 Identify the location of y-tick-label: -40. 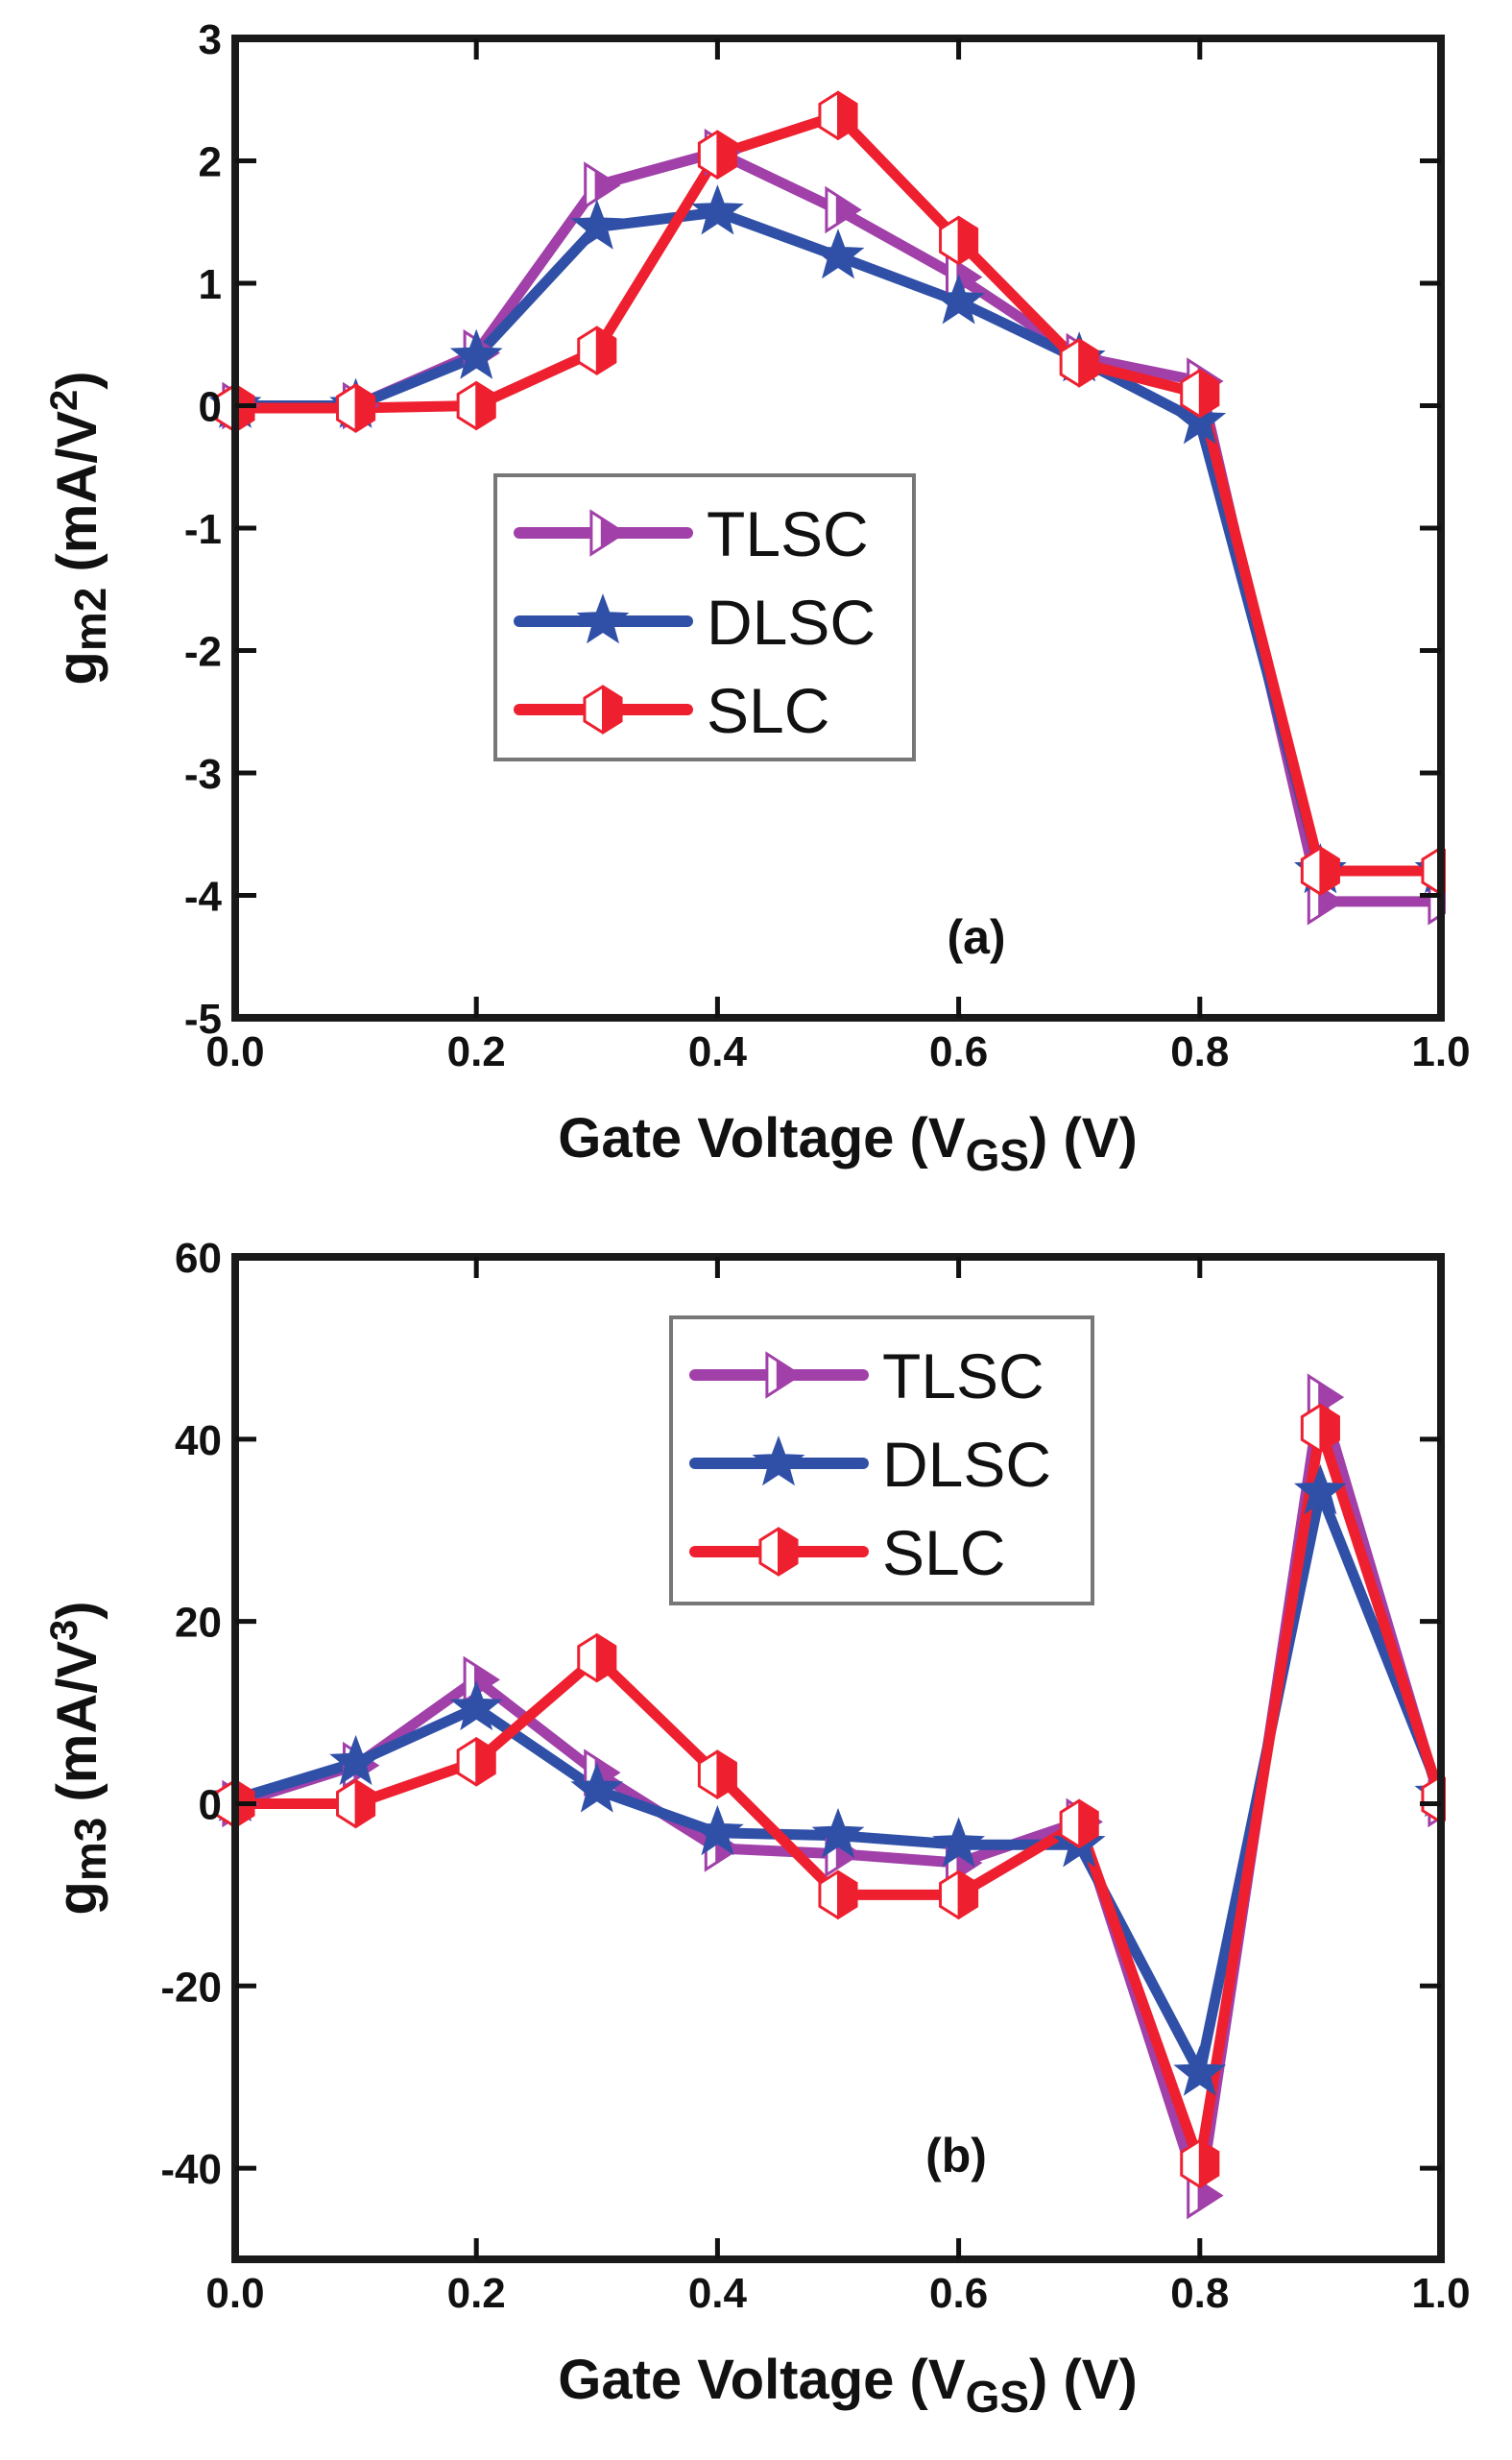
(191, 2169).